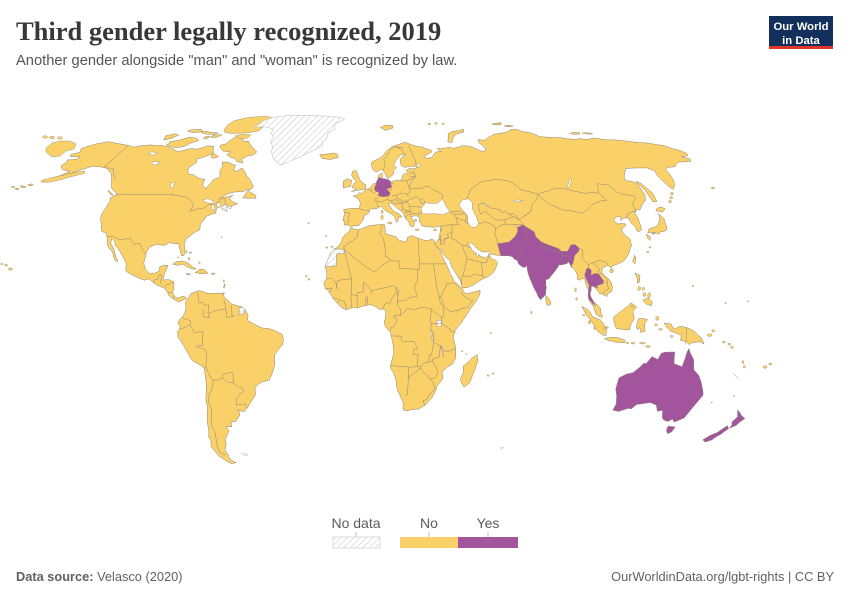 This screenshot has height=600, width=850. Describe the element at coordinates (429, 523) in the screenshot. I see `svg-text: No` at that location.